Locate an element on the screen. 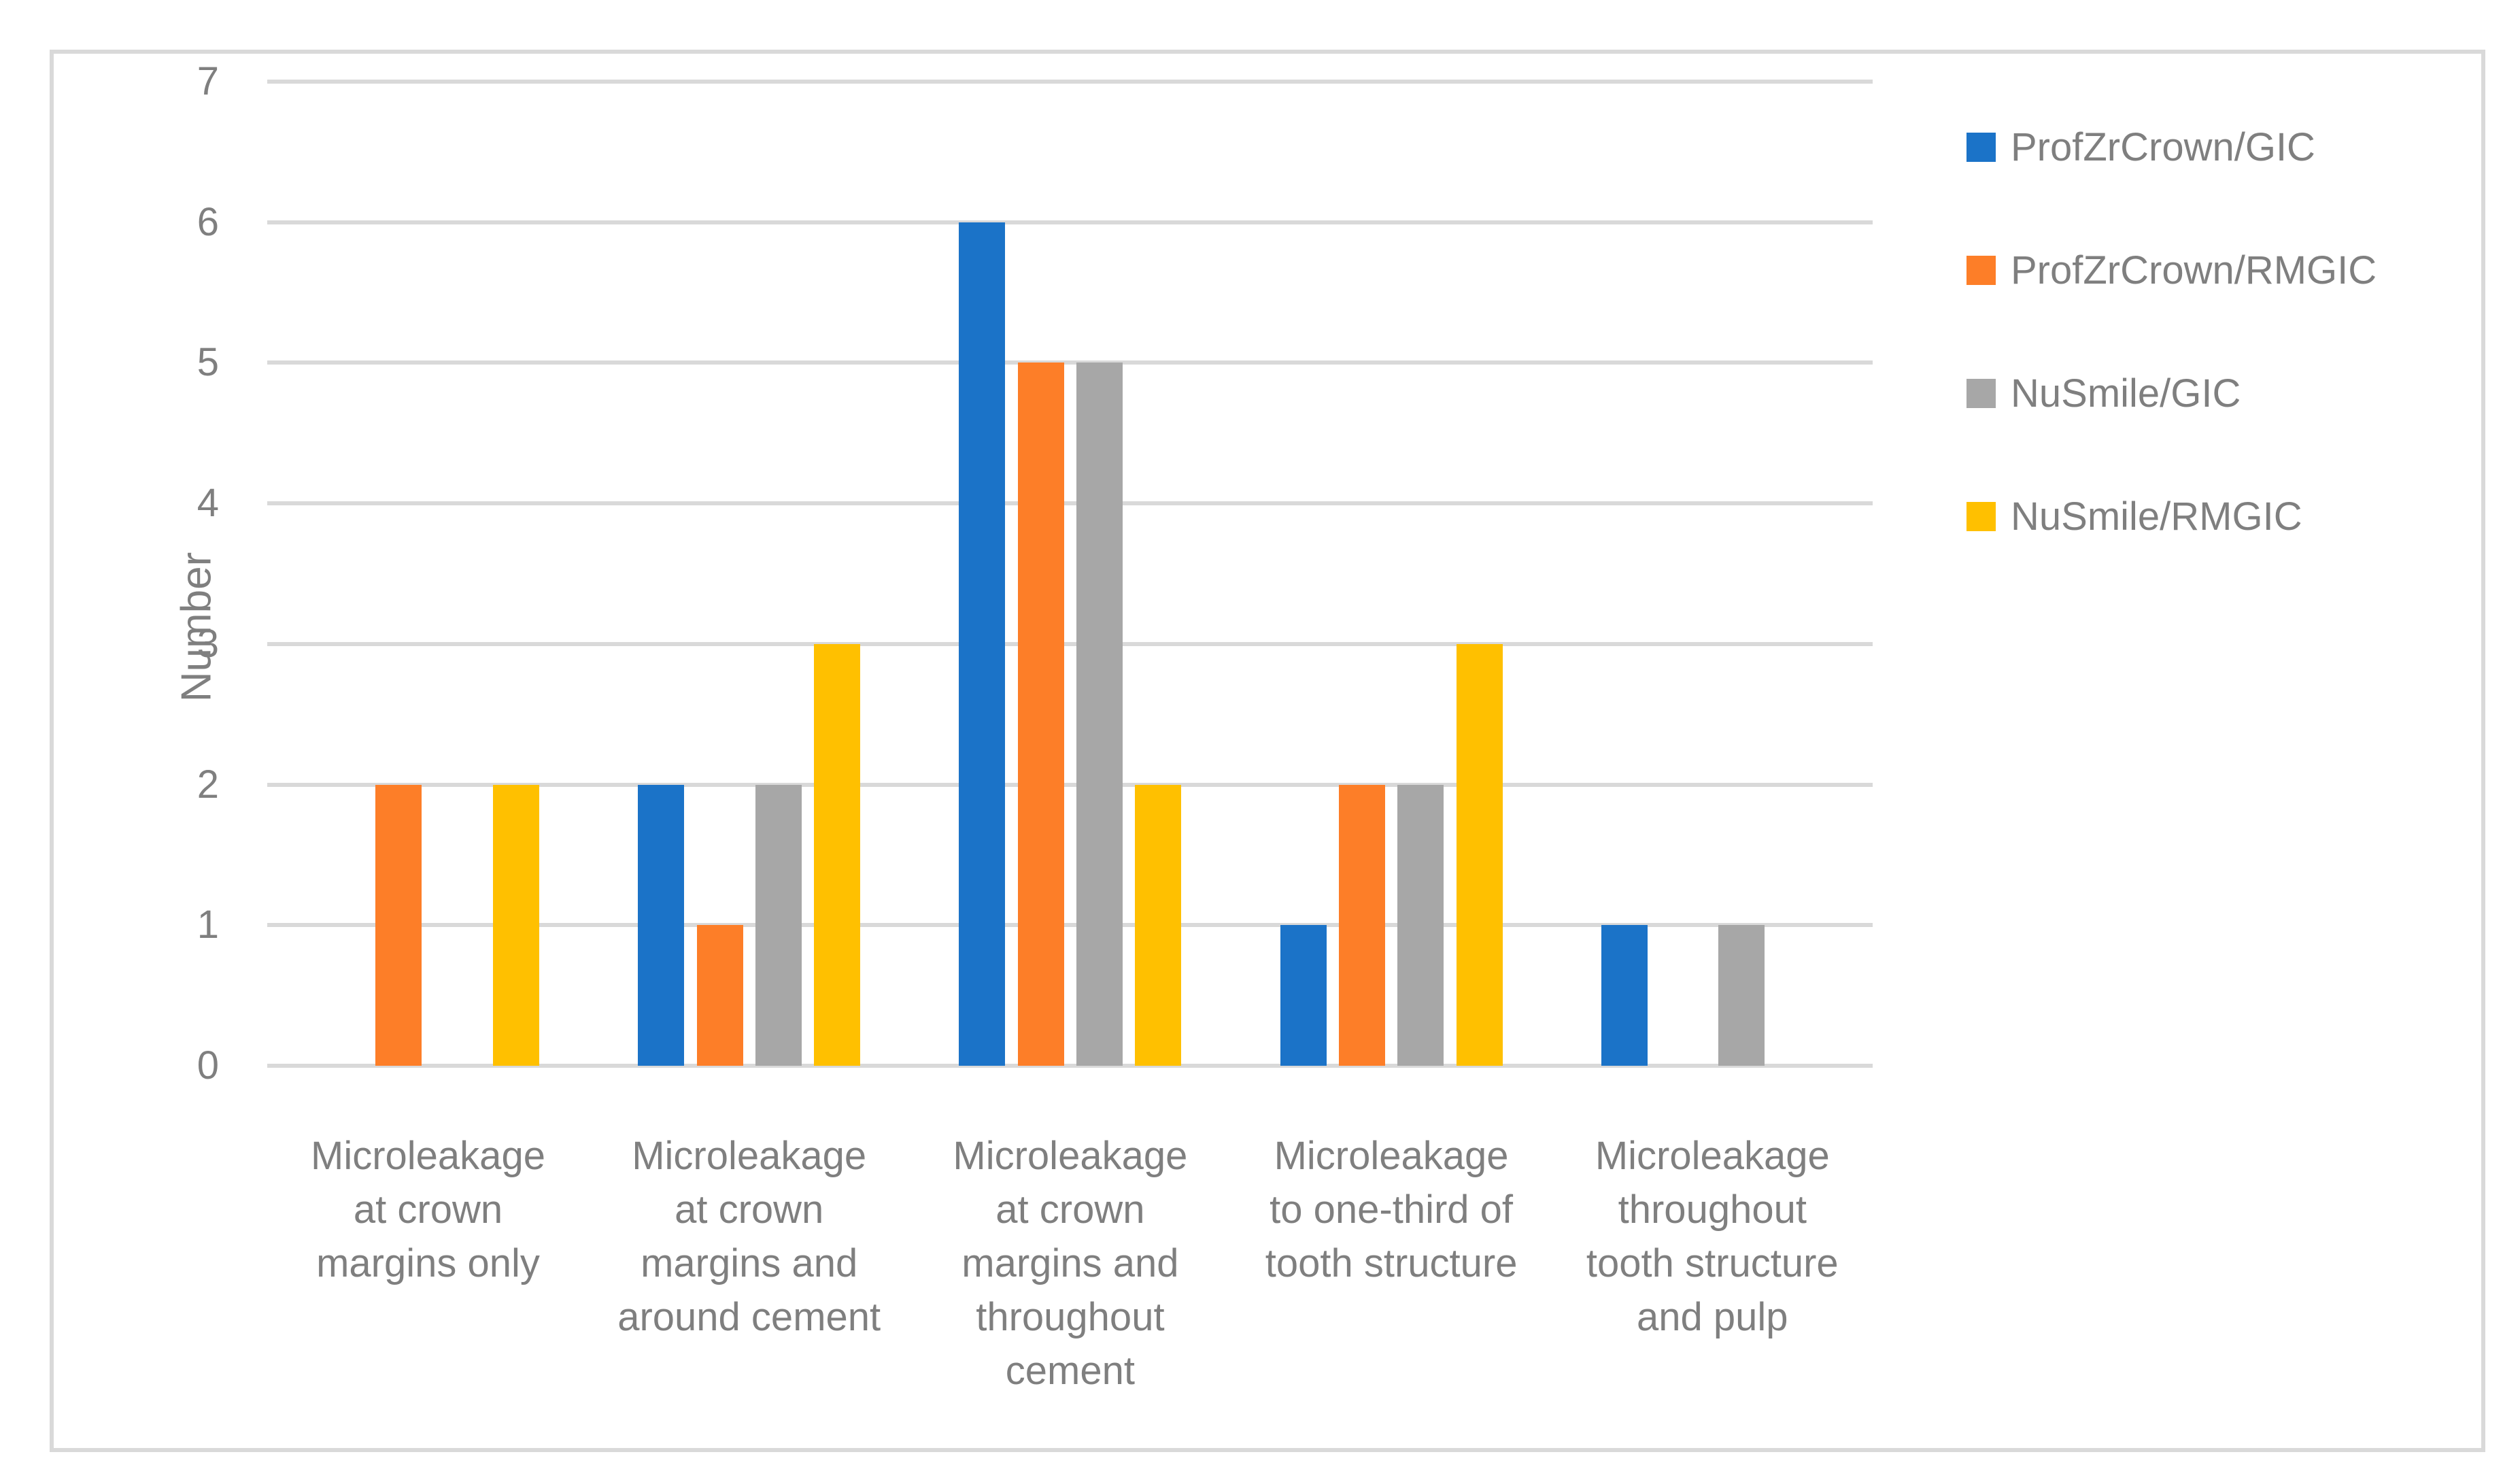 The width and height of the screenshot is (2520, 1482). bar-profzrcrown-gic-cat4 is located at coordinates (1304, 995).